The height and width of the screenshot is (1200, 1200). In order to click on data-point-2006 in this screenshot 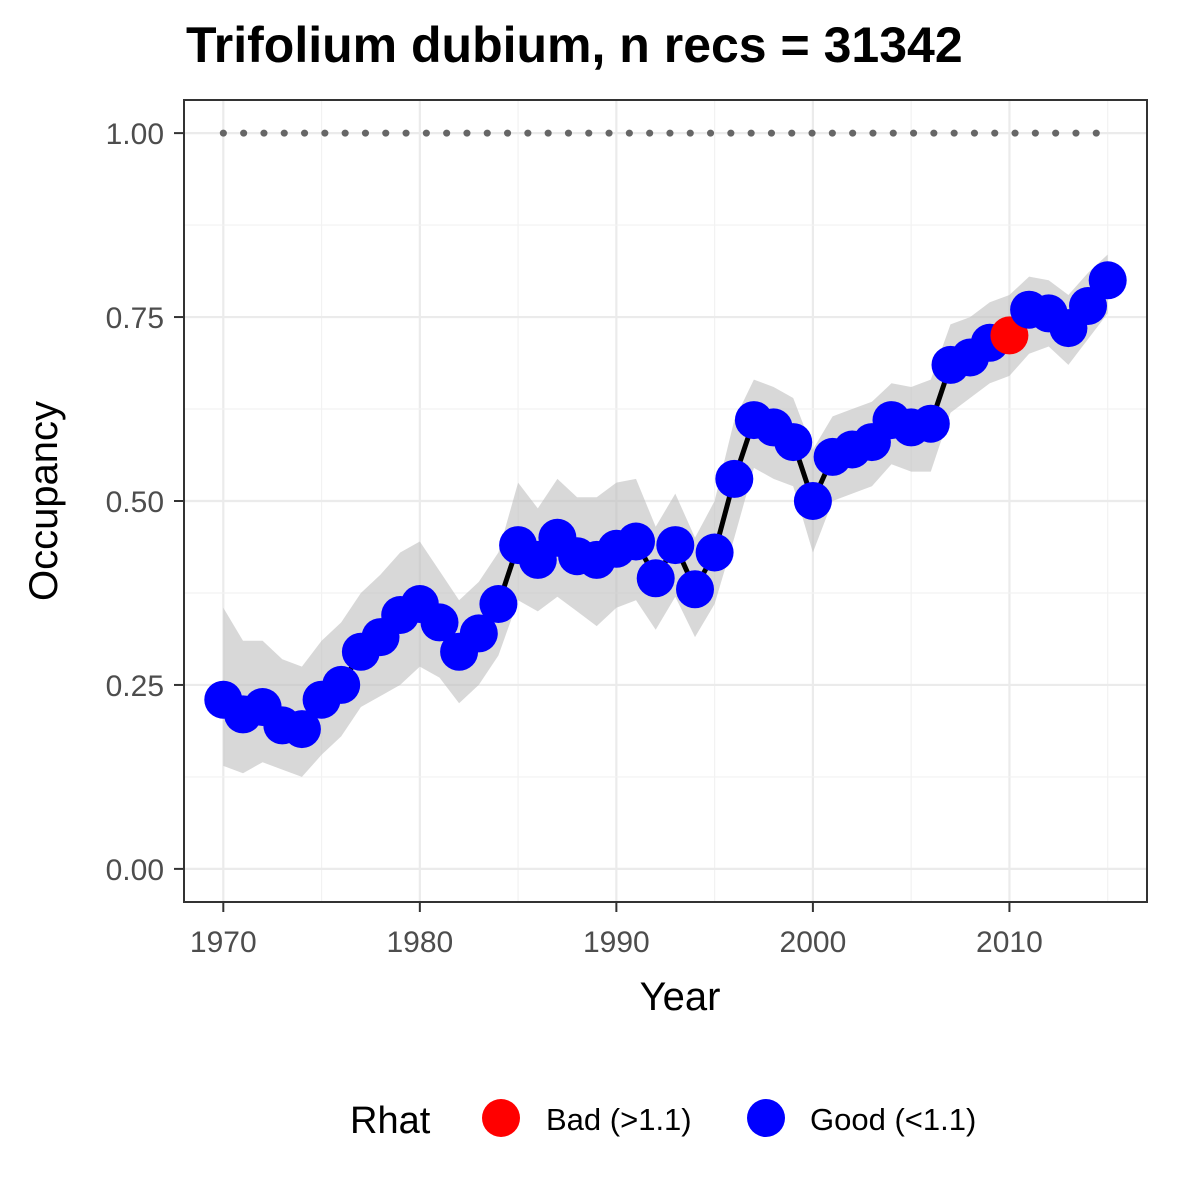, I will do `click(930, 423)`.